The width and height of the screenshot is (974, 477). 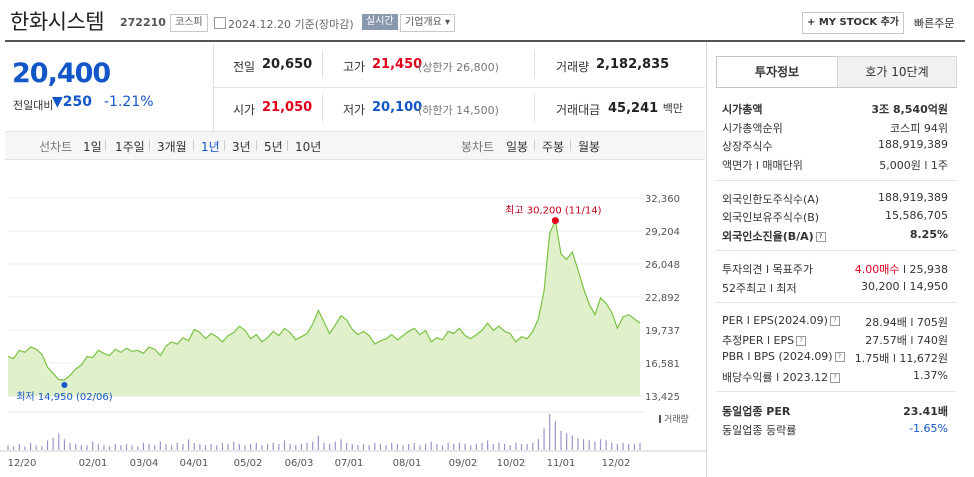 What do you see at coordinates (836, 216) in the screenshot?
I see `info-row: 외국인보유주식수(B) 15,586,705` at bounding box center [836, 216].